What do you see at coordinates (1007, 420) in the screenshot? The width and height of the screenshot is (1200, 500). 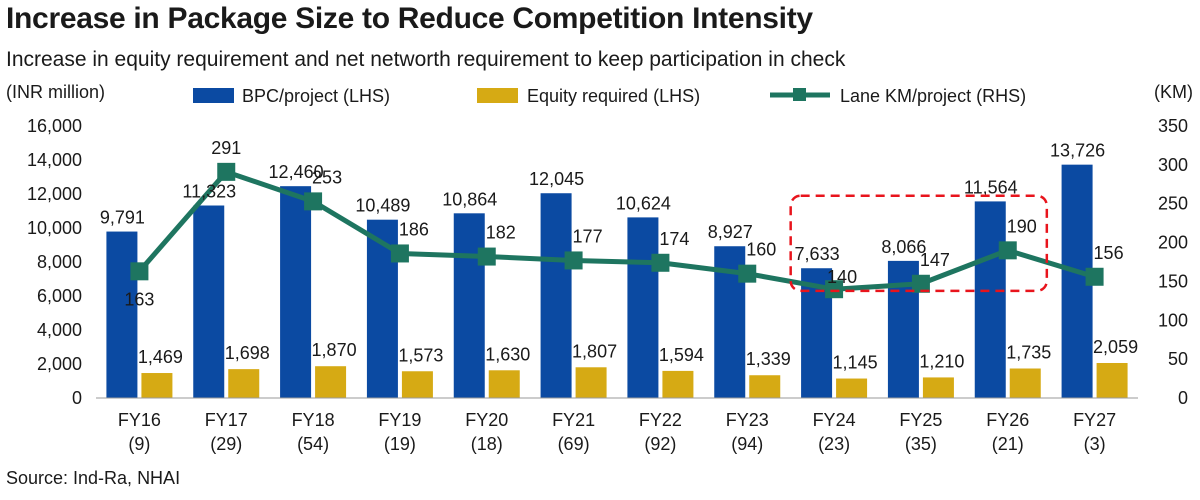 I see `x-tick-label: FY26` at bounding box center [1007, 420].